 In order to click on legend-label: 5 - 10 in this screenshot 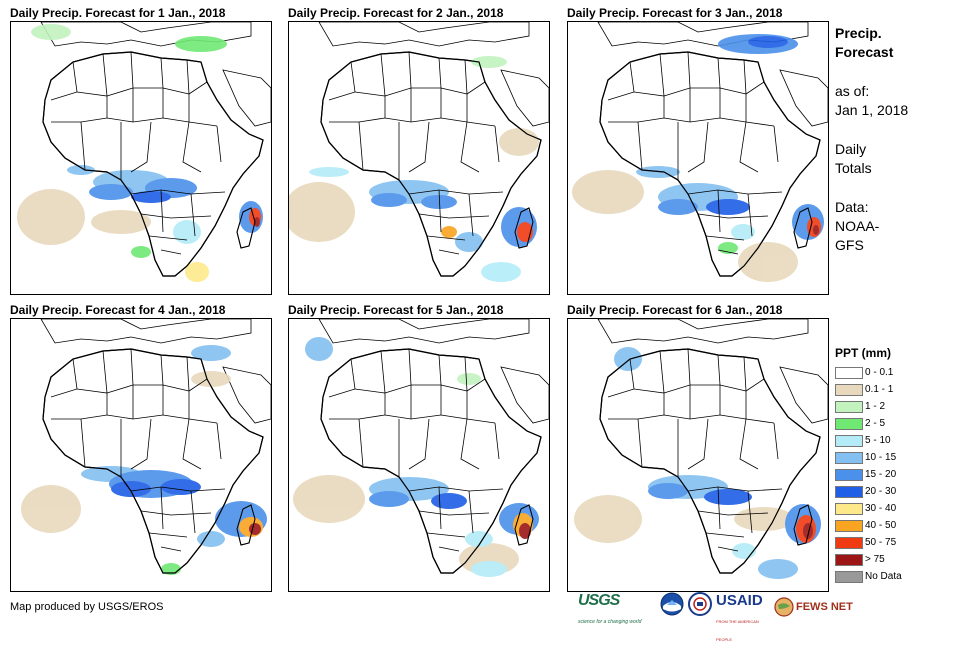, I will do `click(878, 440)`.